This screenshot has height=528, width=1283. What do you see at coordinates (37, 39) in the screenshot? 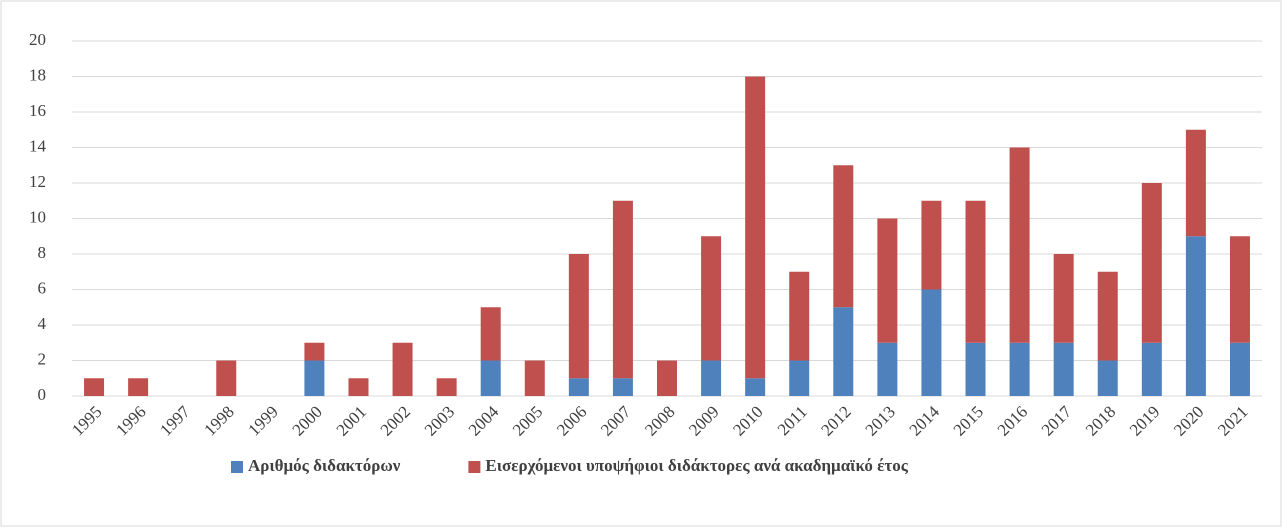
I see `y-tick-label: 20` at bounding box center [37, 39].